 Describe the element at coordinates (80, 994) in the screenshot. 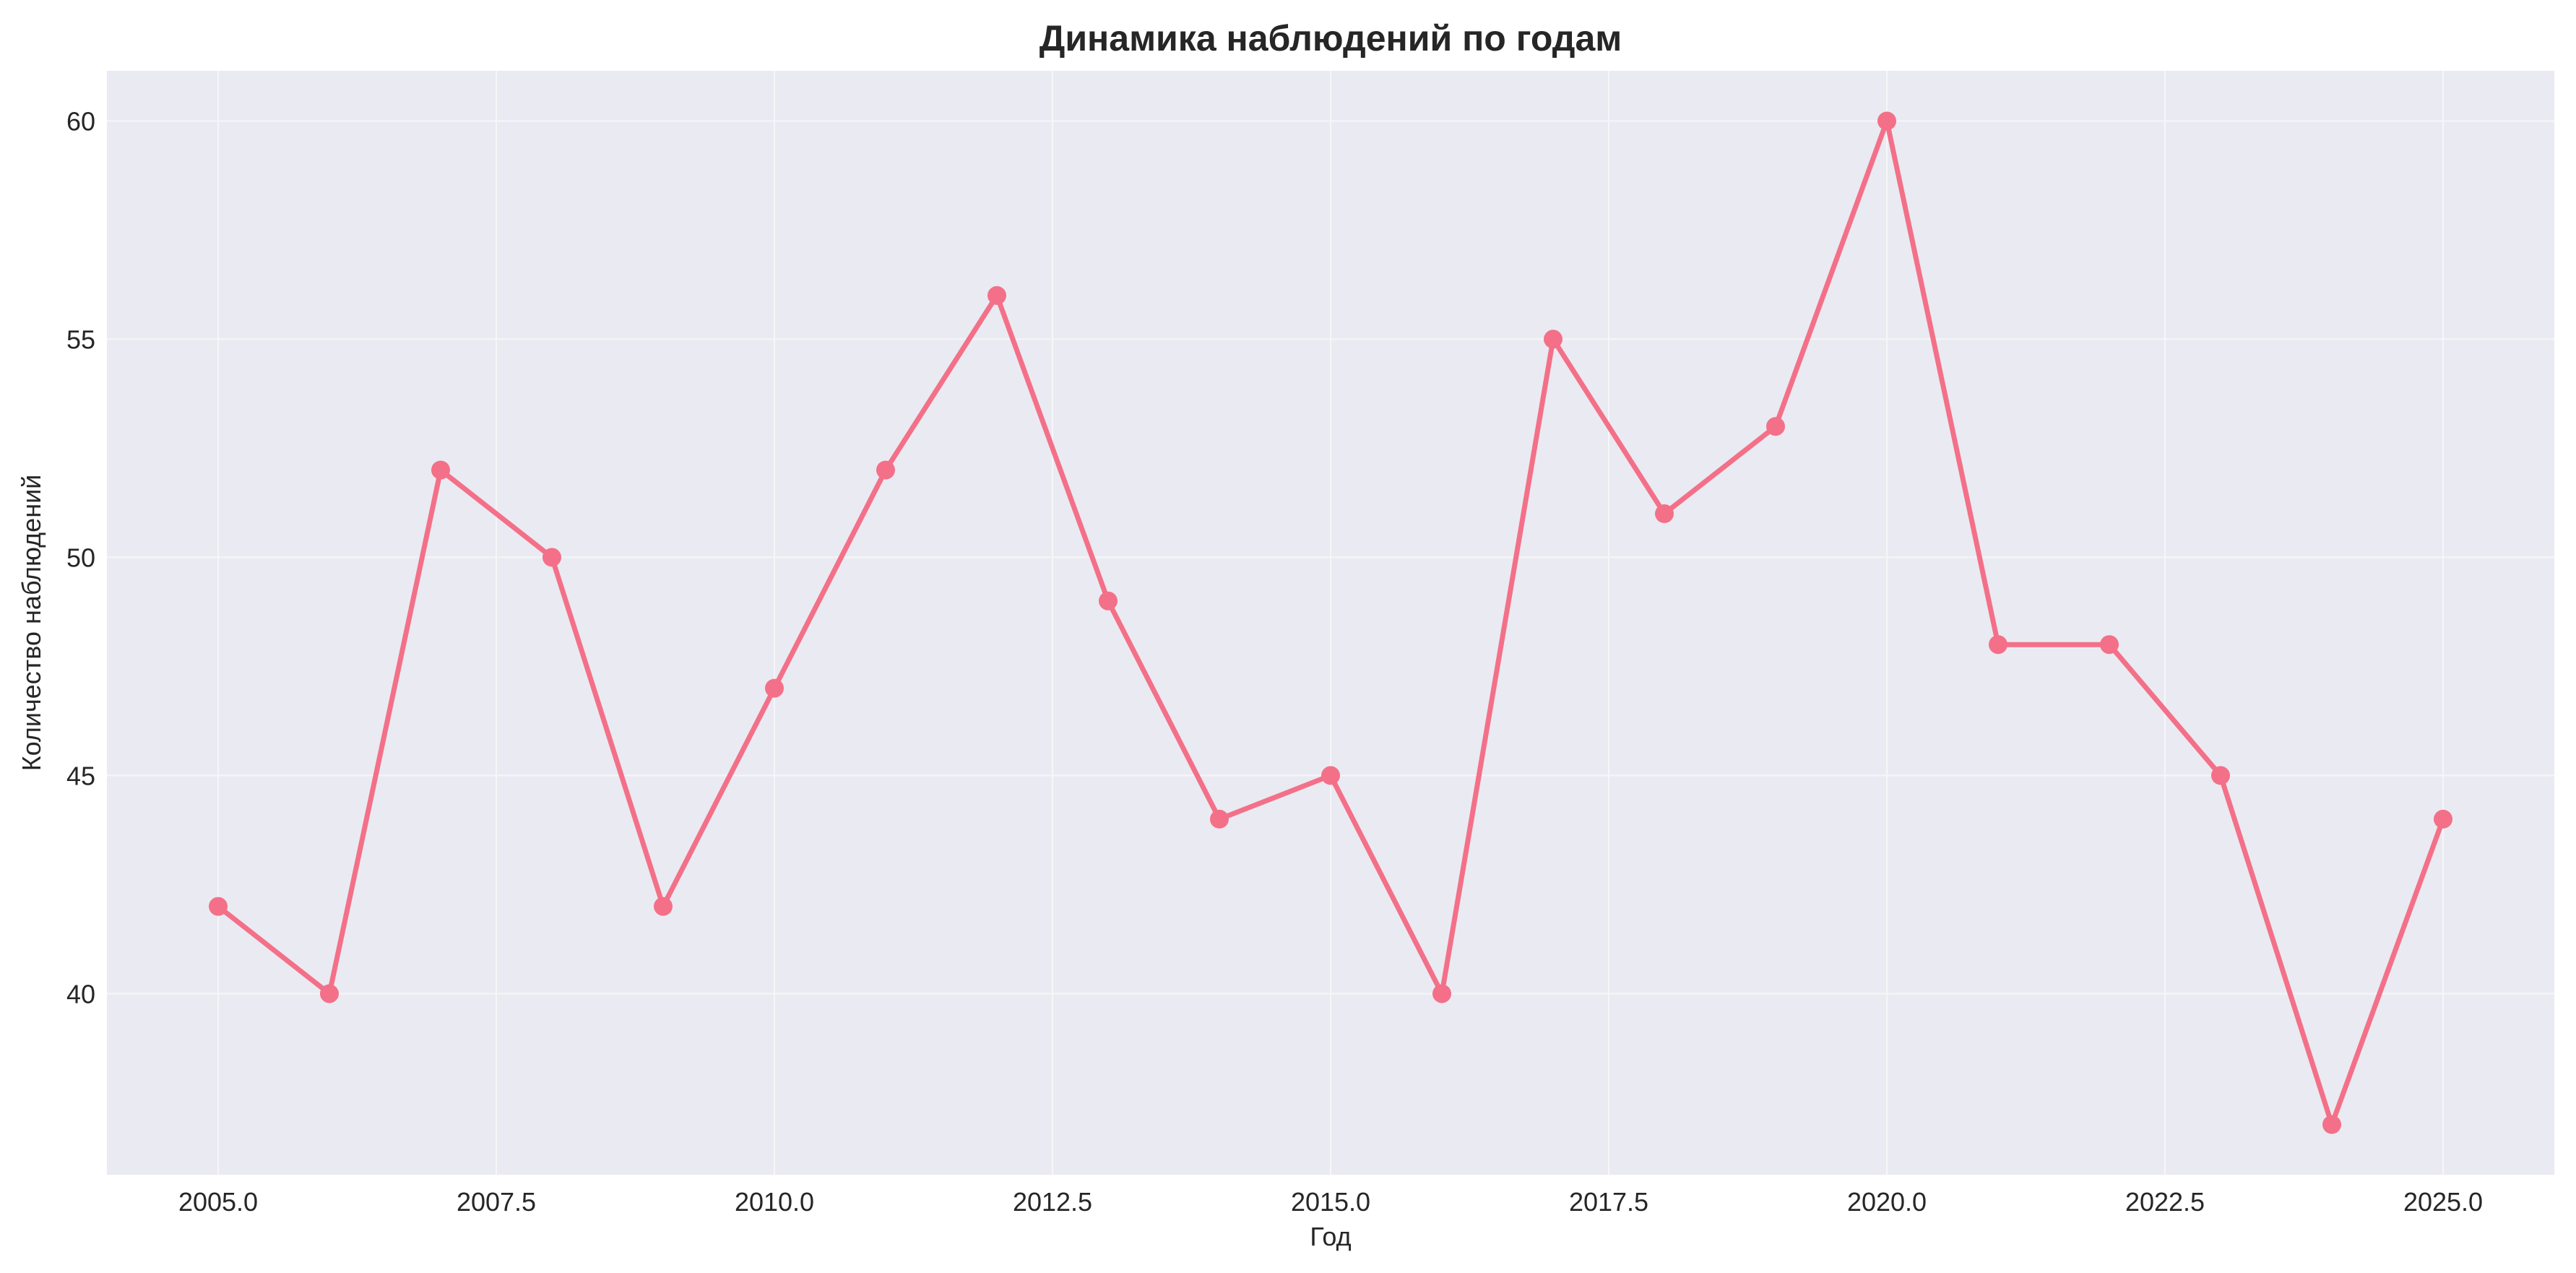

I see `y-tick-label: 40` at that location.